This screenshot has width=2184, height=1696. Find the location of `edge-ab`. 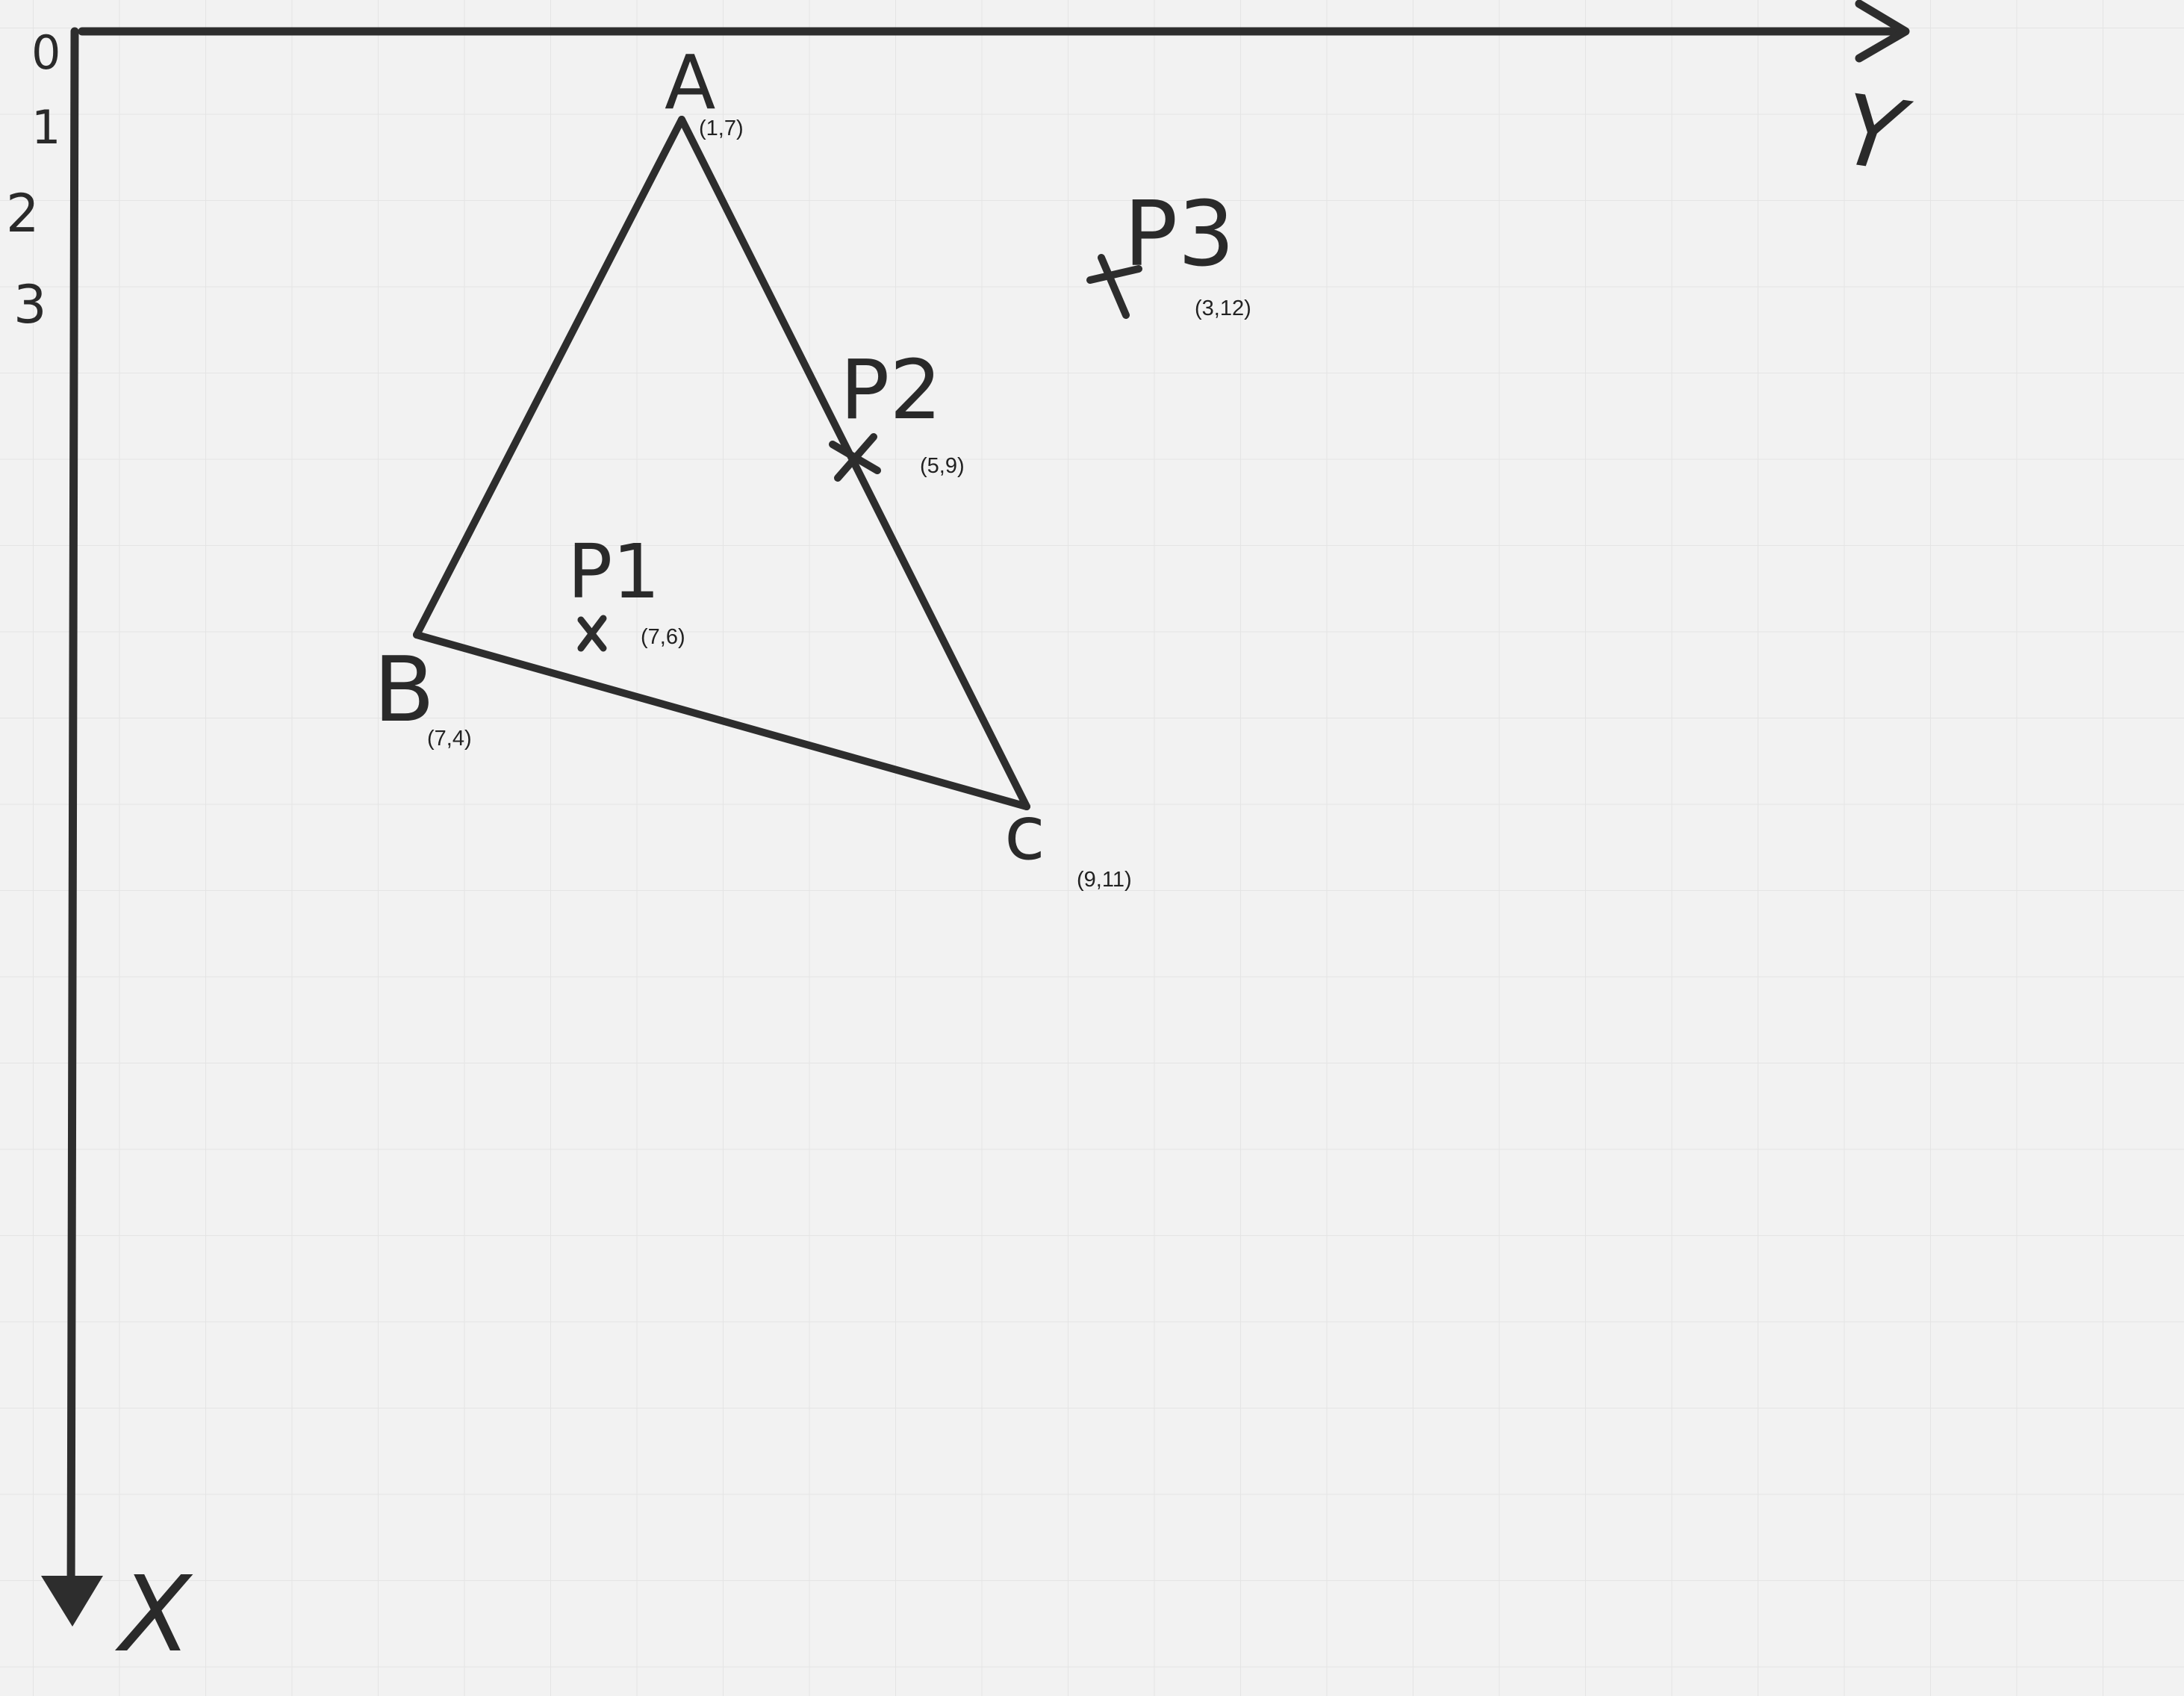

edge-ab is located at coordinates (549, 377).